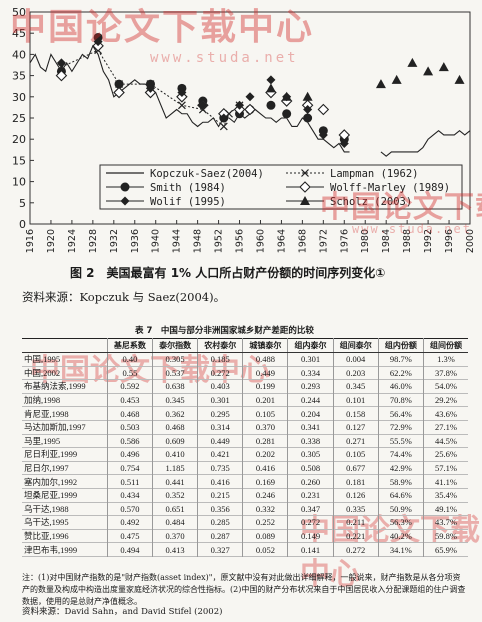  What do you see at coordinates (265, 345) in the screenshot?
I see `table-header-cell: 城镇泰尔` at bounding box center [265, 345].